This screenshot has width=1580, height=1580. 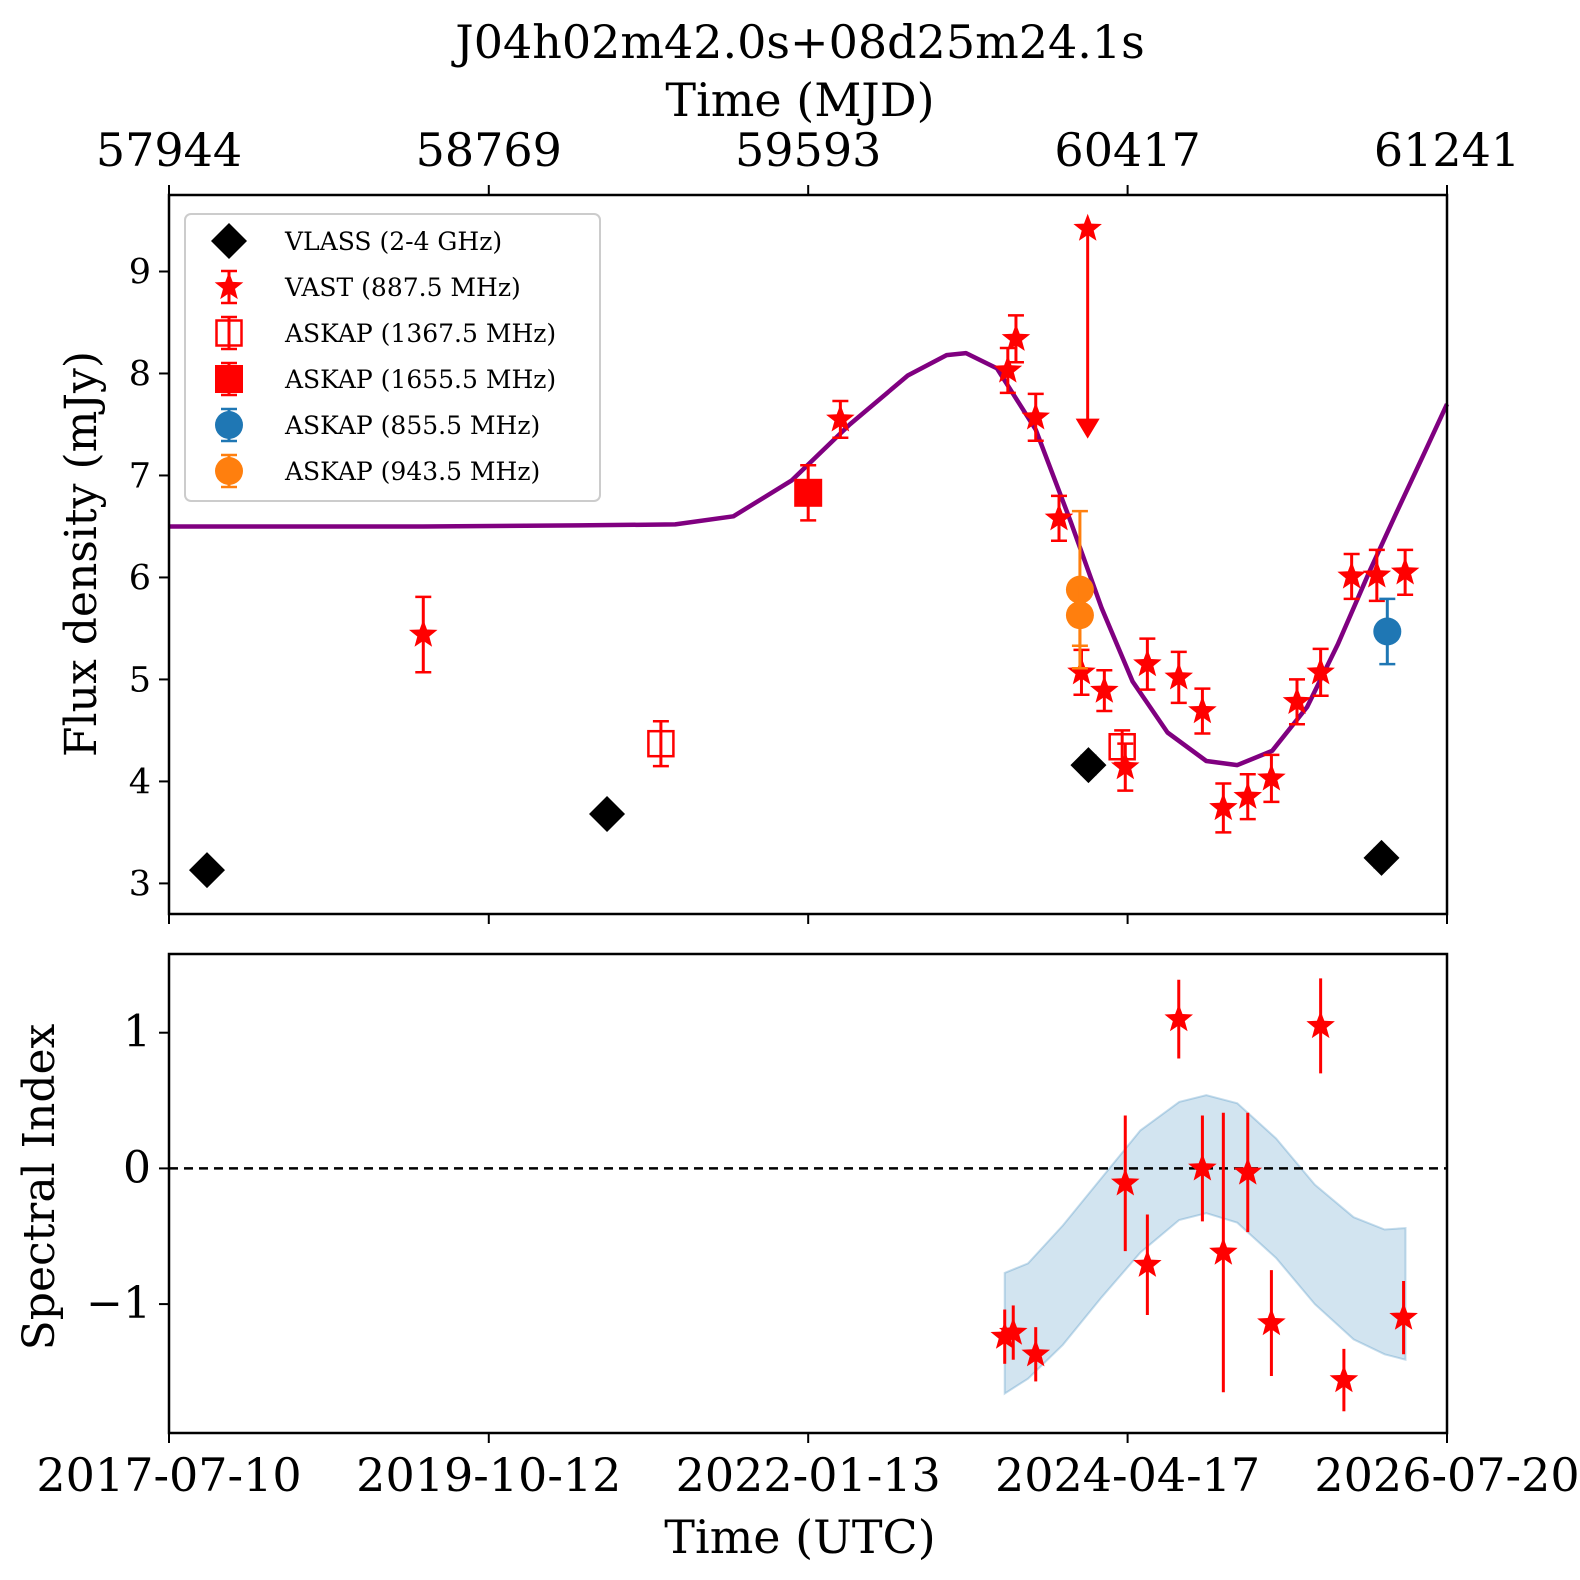 What do you see at coordinates (140, 884) in the screenshot?
I see `y-tick-label: 3` at bounding box center [140, 884].